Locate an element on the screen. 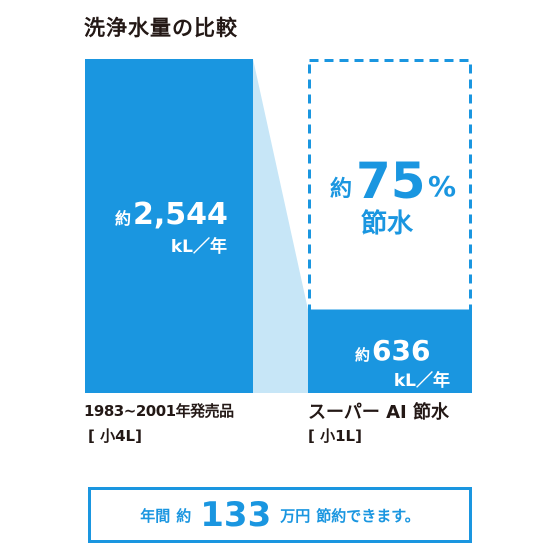  comparison-connector is located at coordinates (280, 226).